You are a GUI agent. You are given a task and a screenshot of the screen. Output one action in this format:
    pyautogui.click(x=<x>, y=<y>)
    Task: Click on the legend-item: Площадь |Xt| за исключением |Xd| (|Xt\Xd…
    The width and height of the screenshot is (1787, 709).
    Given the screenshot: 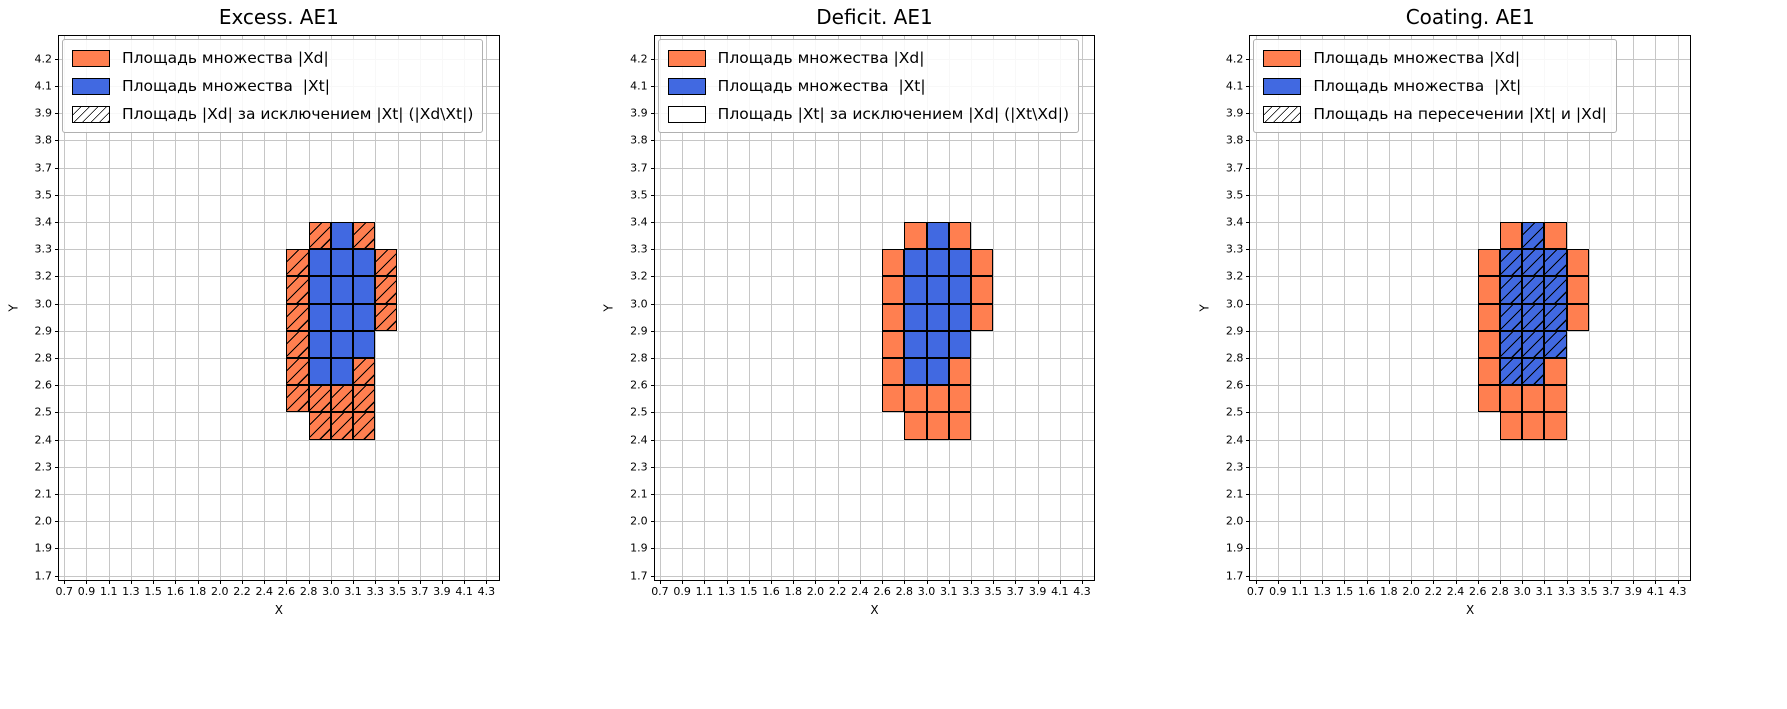 What is the action you would take?
    pyautogui.click(x=868, y=114)
    